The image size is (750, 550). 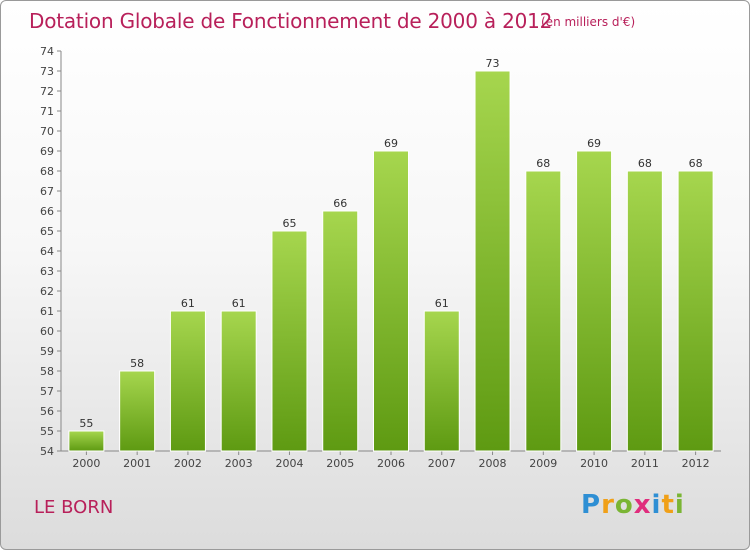 What do you see at coordinates (47, 71) in the screenshot?
I see `y-tick-label: 73` at bounding box center [47, 71].